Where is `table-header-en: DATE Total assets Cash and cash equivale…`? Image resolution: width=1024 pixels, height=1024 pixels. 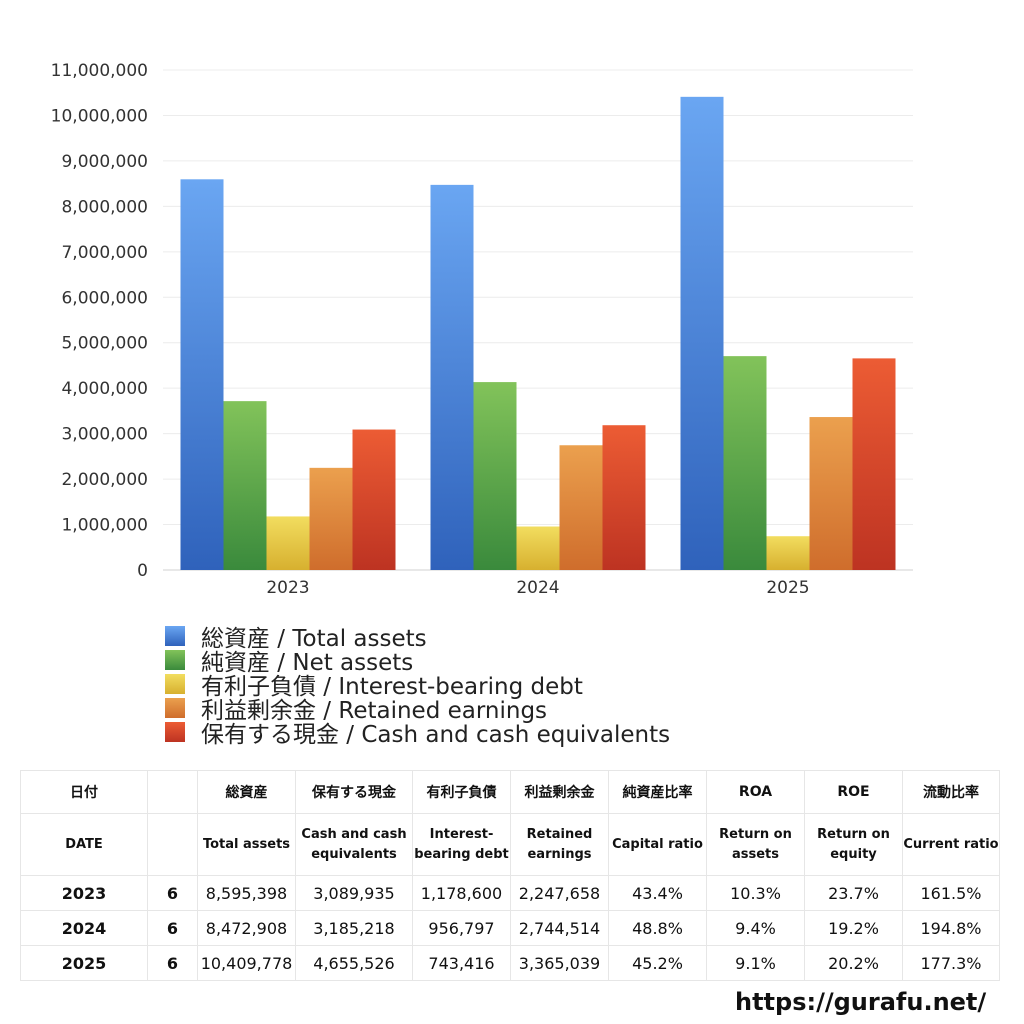 table-header-en: DATE Total assets Cash and cash equivale… is located at coordinates (510, 844).